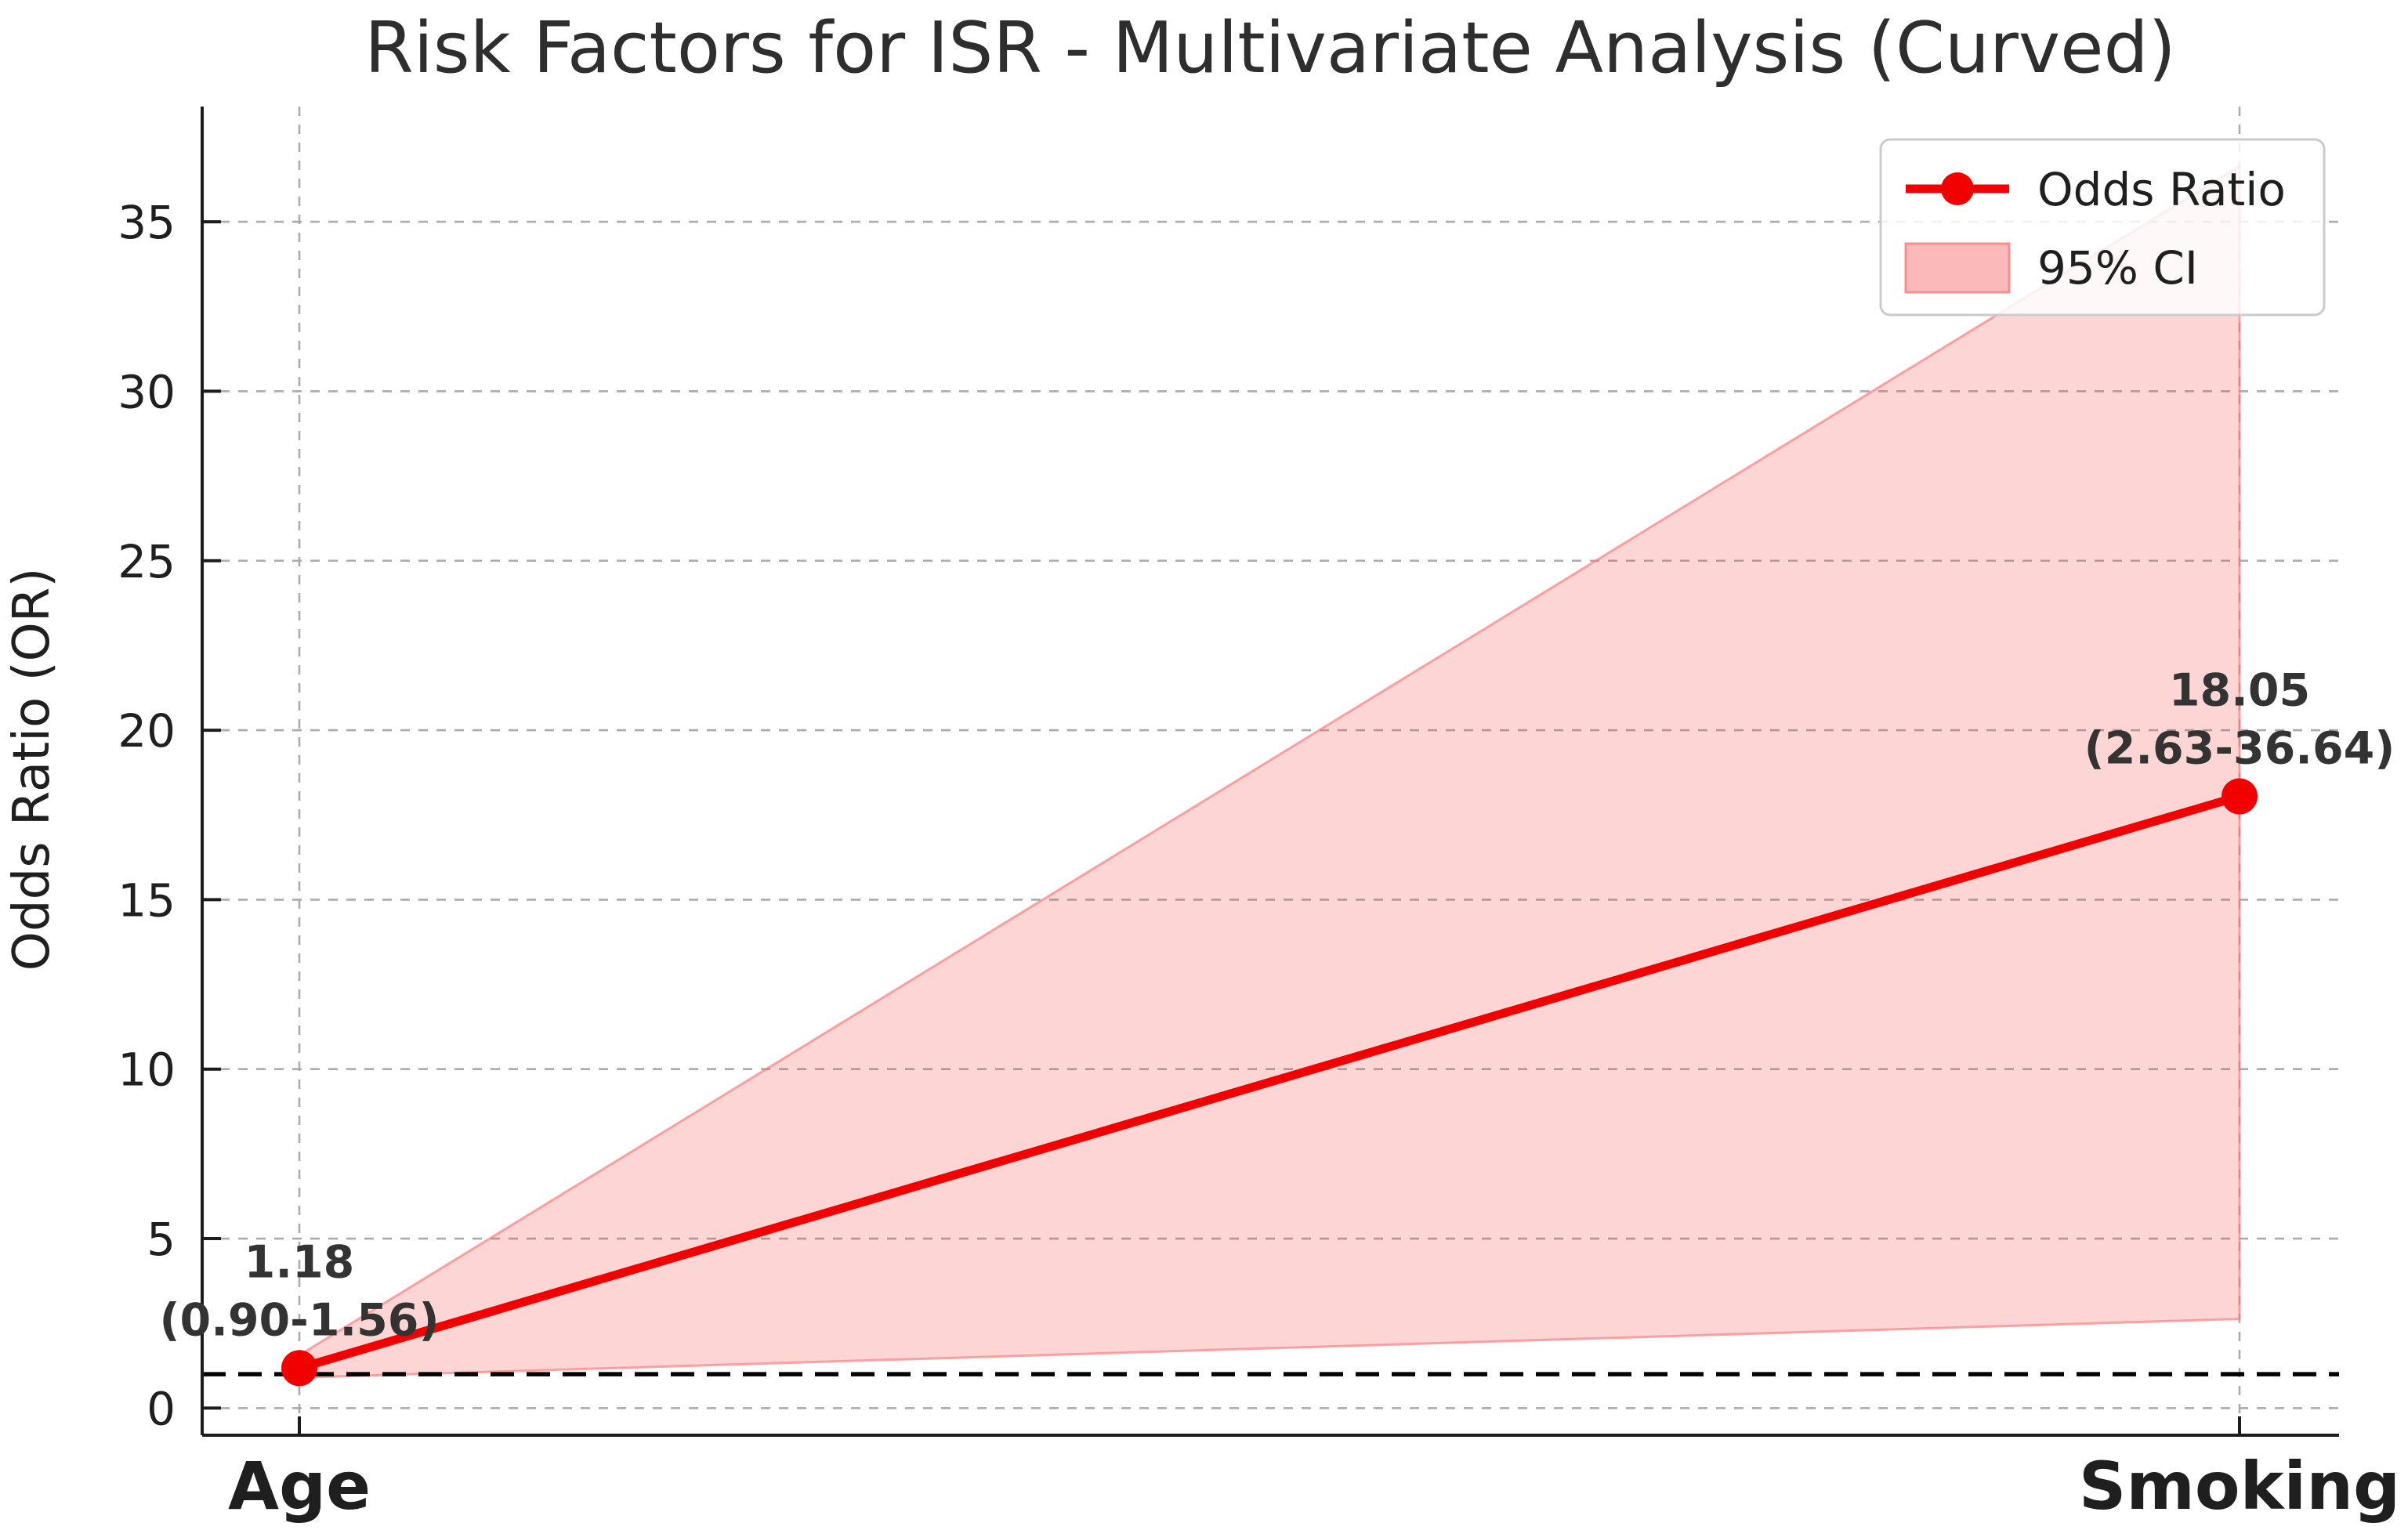  I want to click on y-tick-label: 20, so click(147, 731).